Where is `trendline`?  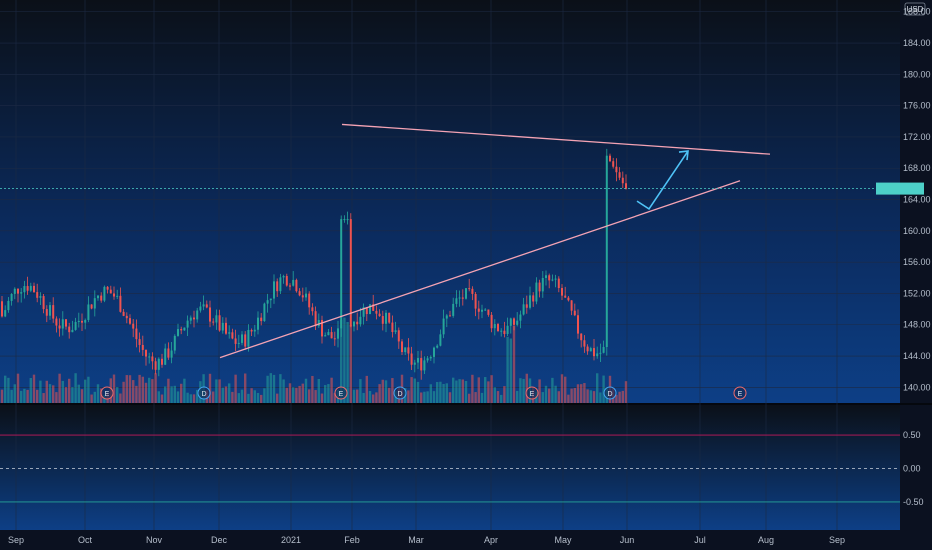 trendline is located at coordinates (556, 139).